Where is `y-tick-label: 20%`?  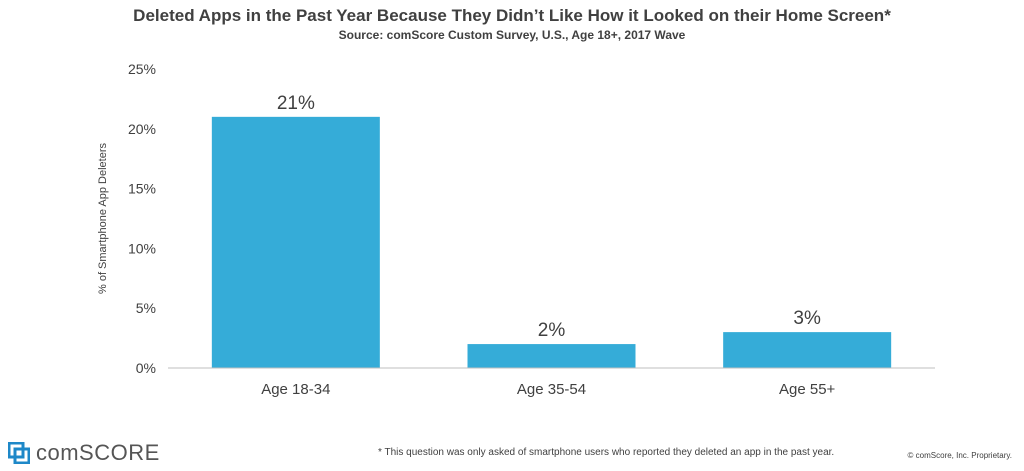 y-tick-label: 20% is located at coordinates (142, 129).